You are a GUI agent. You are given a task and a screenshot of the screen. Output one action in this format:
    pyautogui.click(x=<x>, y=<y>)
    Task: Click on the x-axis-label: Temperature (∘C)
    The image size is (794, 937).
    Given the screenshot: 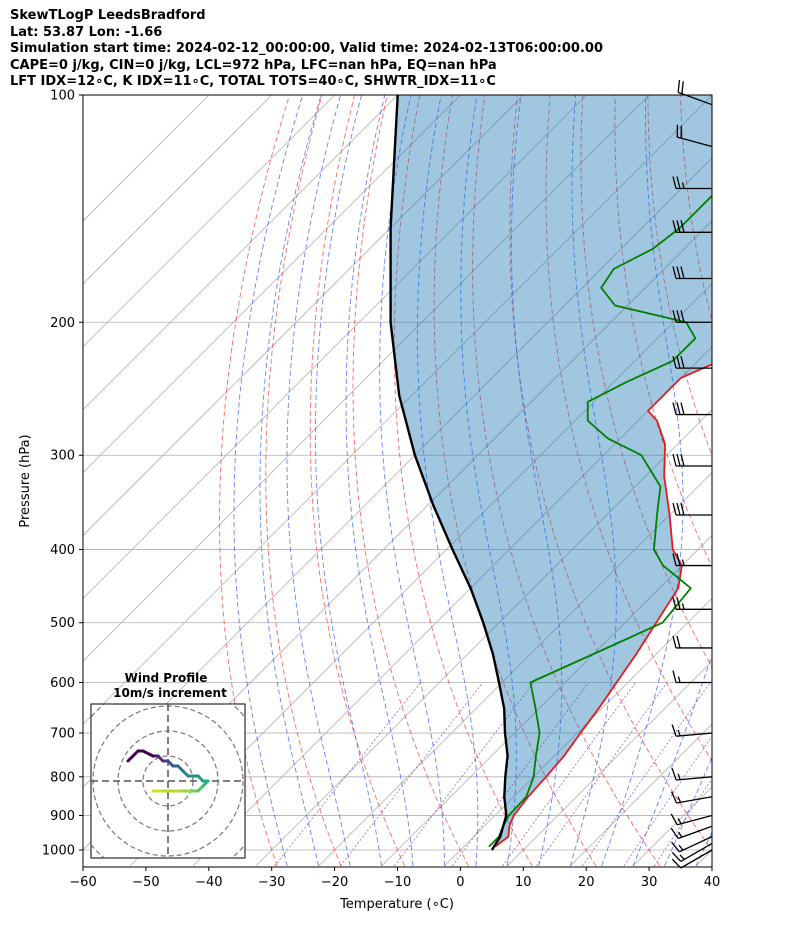 What is the action you would take?
    pyautogui.click(x=396, y=904)
    